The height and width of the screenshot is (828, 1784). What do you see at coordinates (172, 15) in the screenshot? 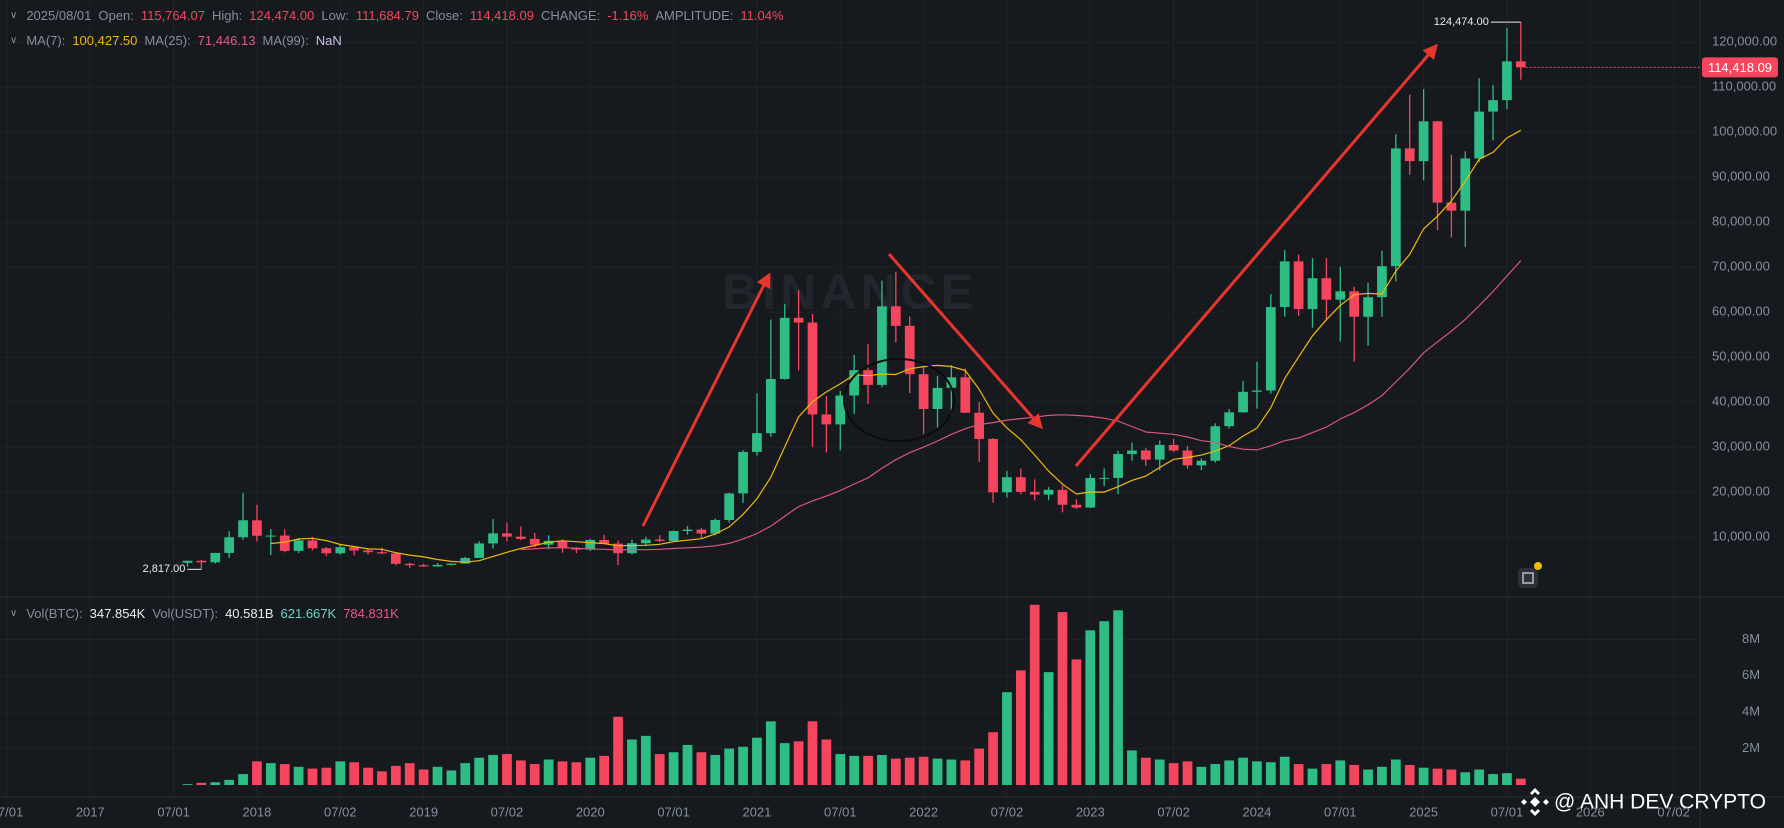
I see `legend-text: 115,764.07` at bounding box center [172, 15].